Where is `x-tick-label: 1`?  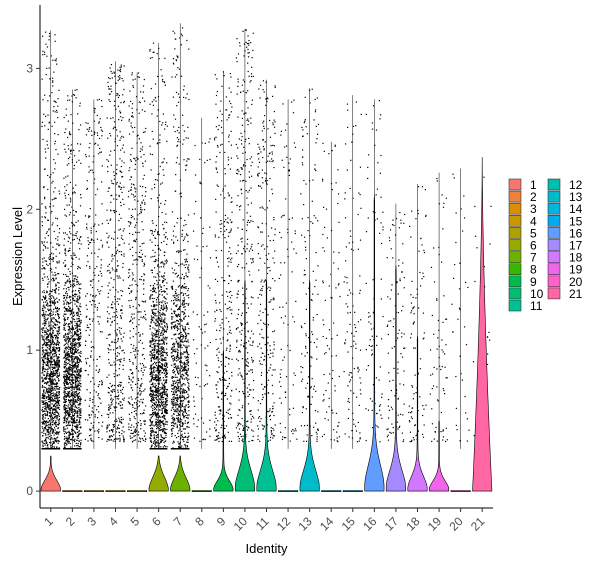 x-tick-label: 1 is located at coordinates (48, 521).